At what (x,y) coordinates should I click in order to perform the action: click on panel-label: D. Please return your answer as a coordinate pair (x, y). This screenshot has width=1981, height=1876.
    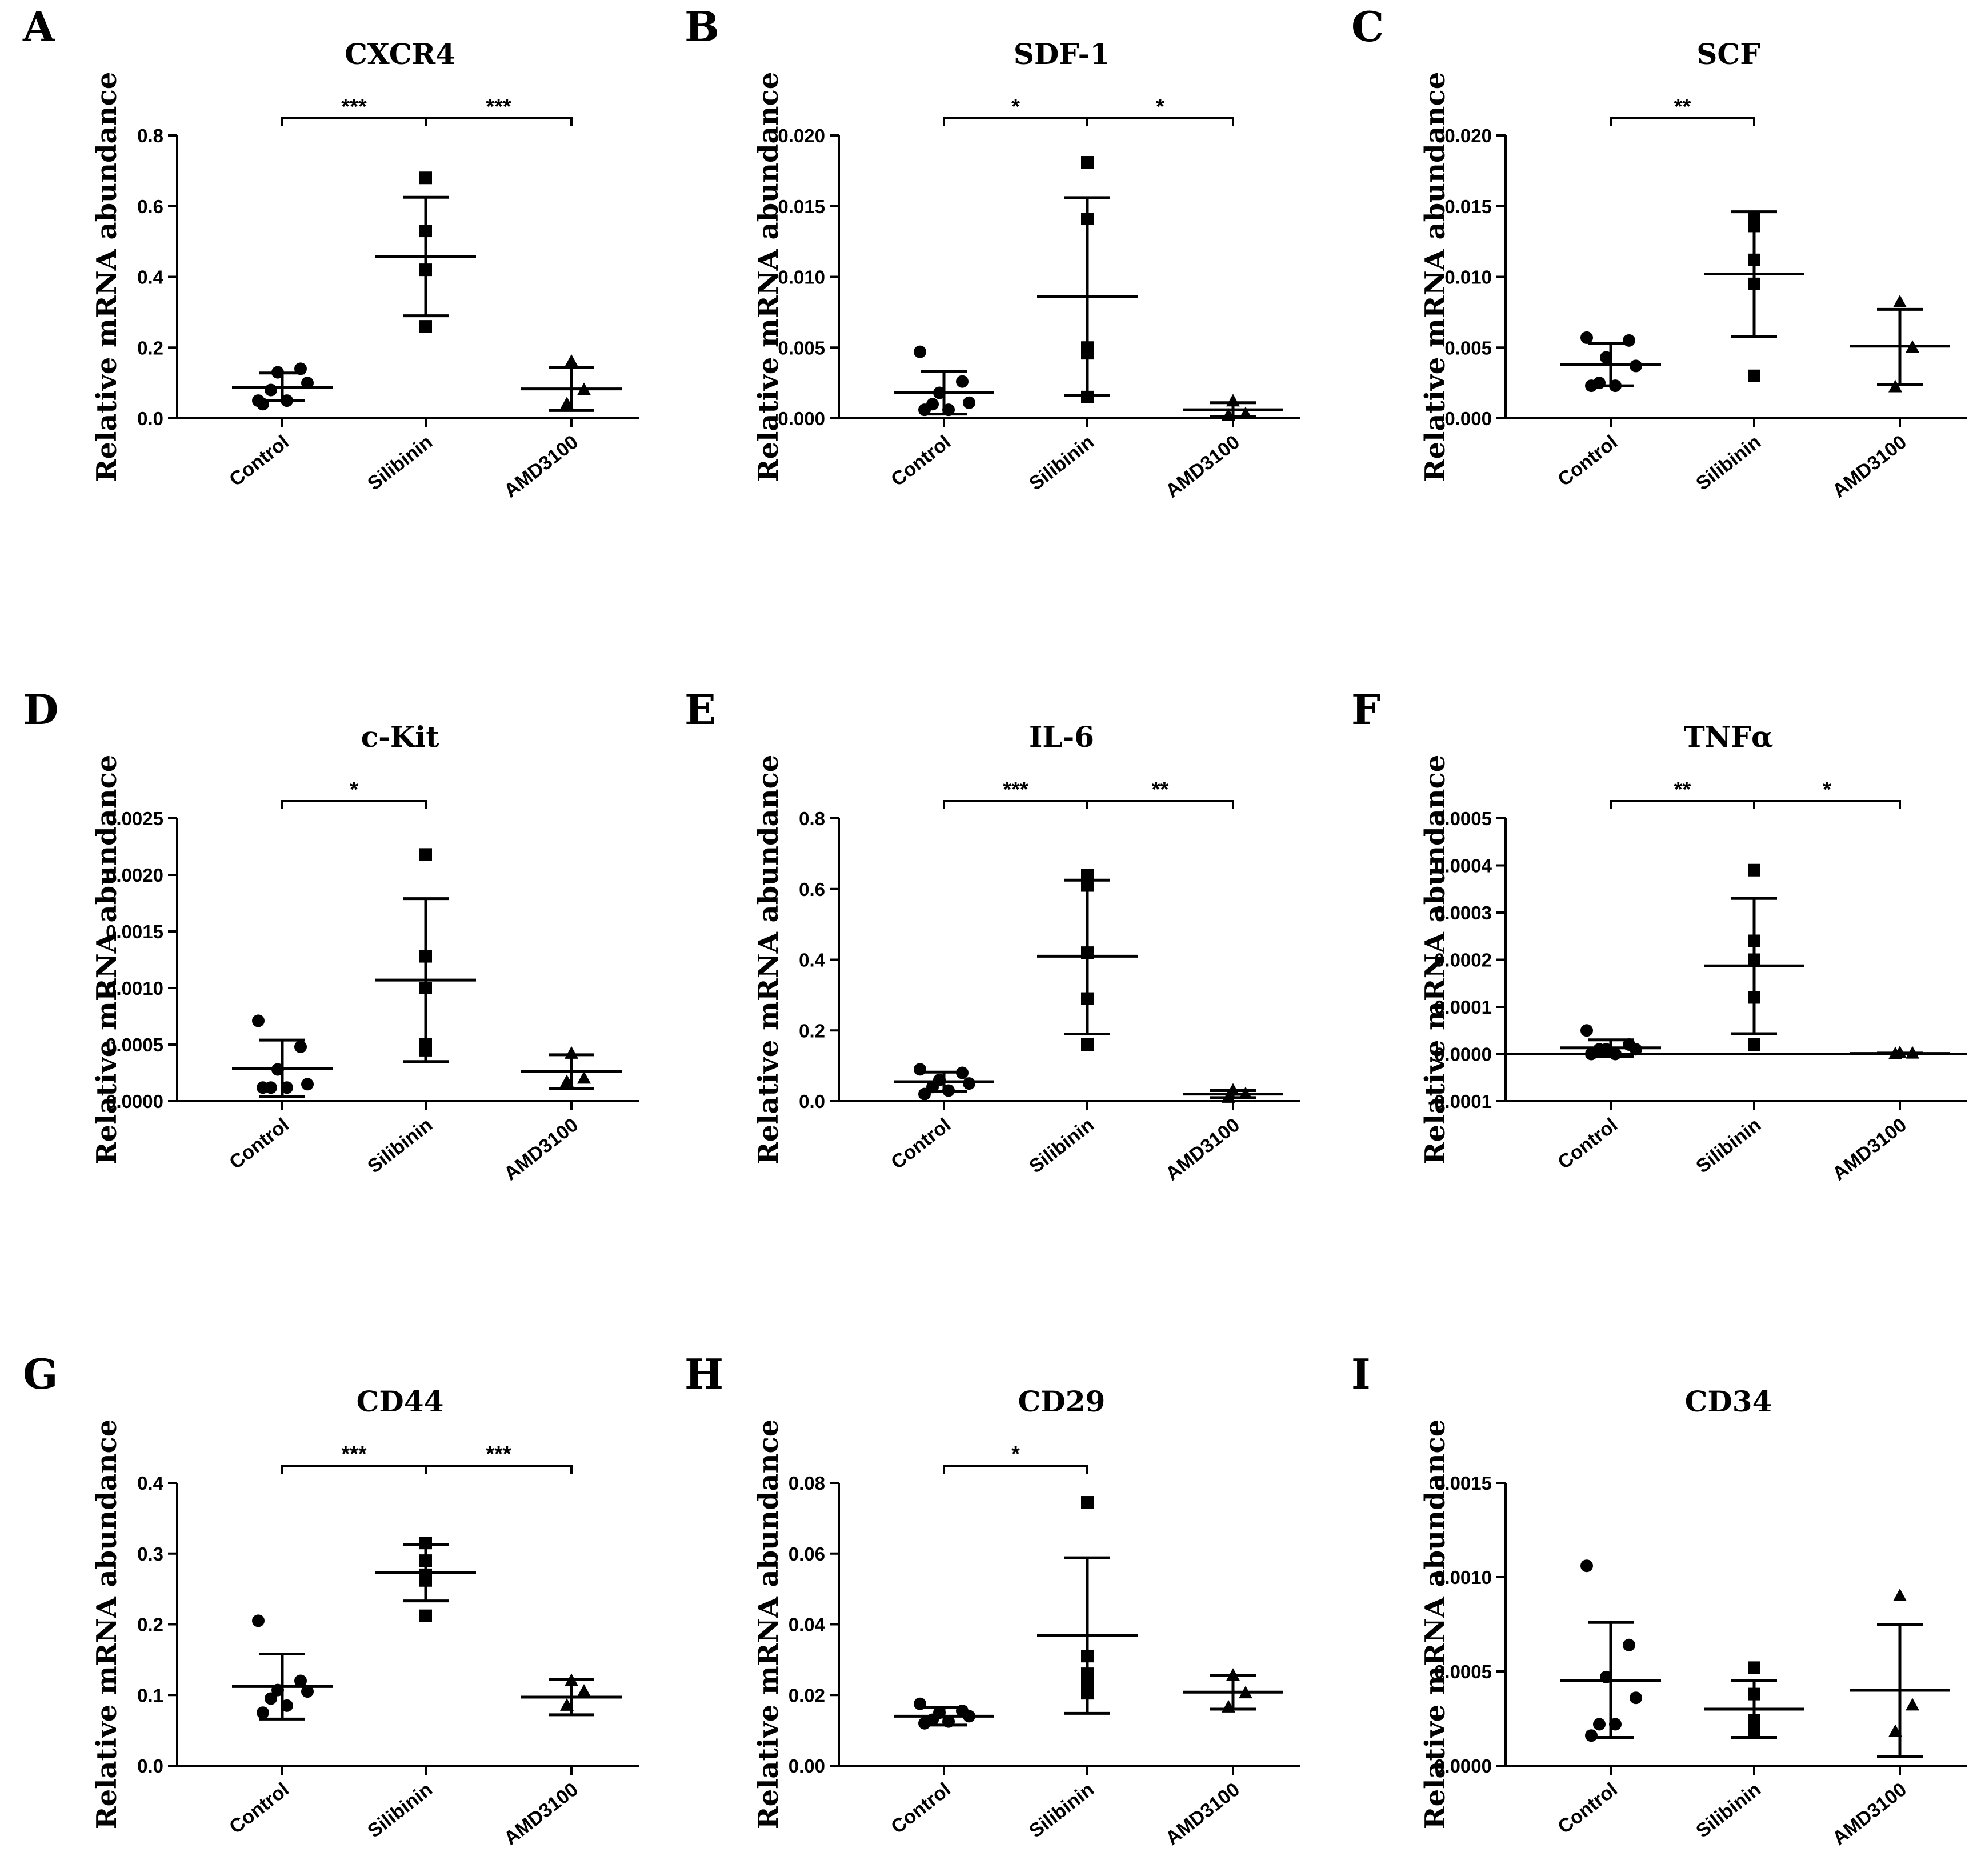
    Looking at the image, I should click on (40, 709).